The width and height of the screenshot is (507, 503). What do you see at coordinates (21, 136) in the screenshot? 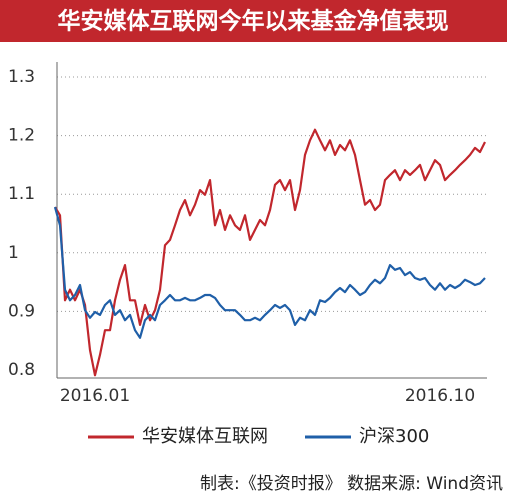
I see `y-tick-label: 1.2` at bounding box center [21, 136].